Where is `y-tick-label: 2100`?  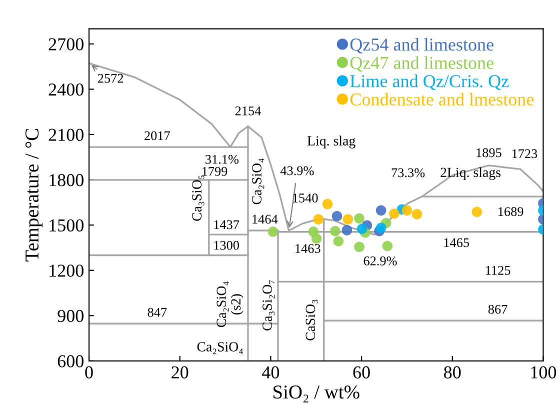 y-tick-label: 2100 is located at coordinates (66, 134).